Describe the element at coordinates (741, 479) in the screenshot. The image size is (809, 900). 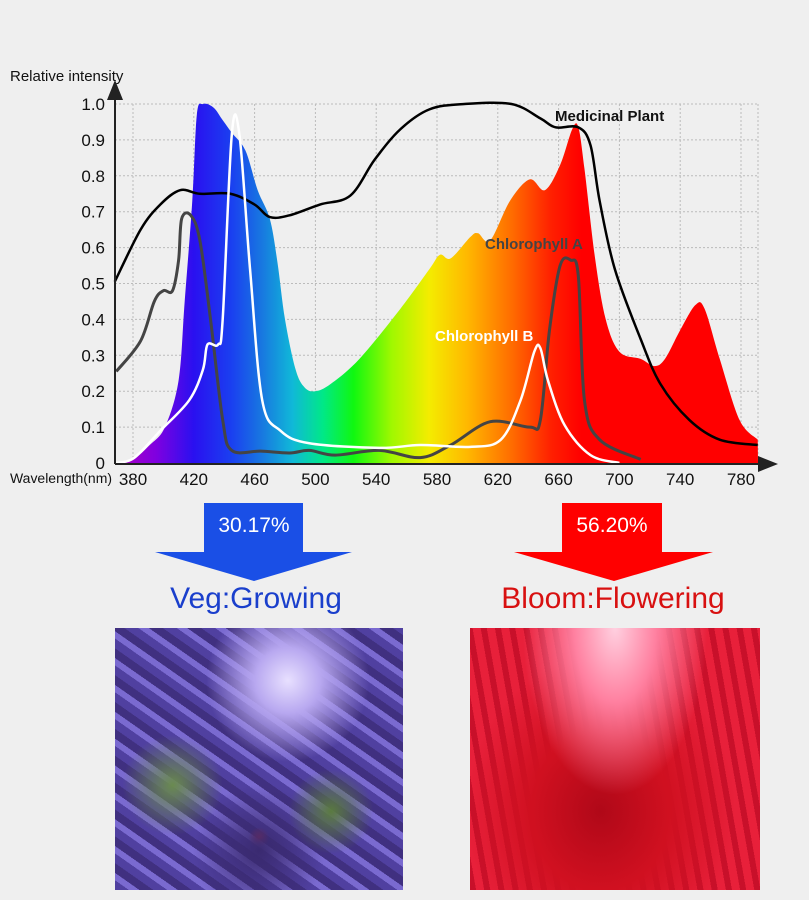
I see `x-tick-label: 780` at that location.